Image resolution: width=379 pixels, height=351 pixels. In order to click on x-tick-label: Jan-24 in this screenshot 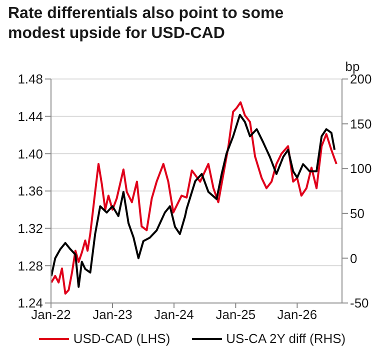, I will do `click(174, 314)`.